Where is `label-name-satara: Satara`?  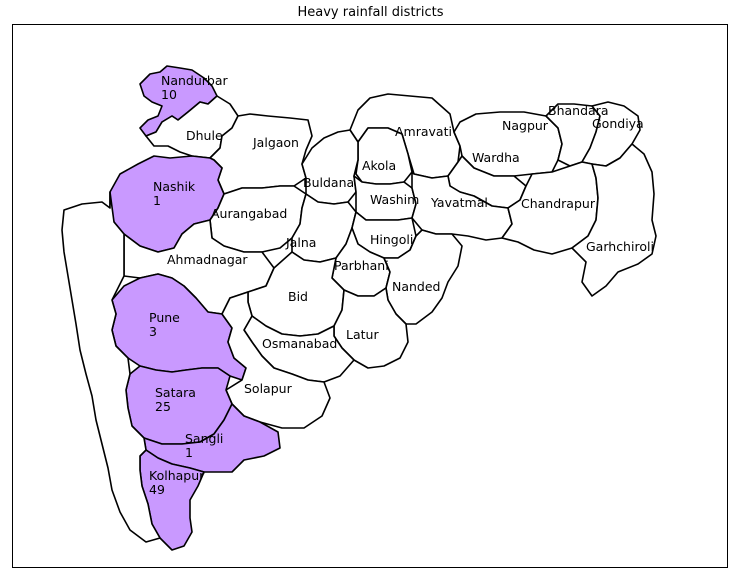 label-name-satara: Satara is located at coordinates (175, 392).